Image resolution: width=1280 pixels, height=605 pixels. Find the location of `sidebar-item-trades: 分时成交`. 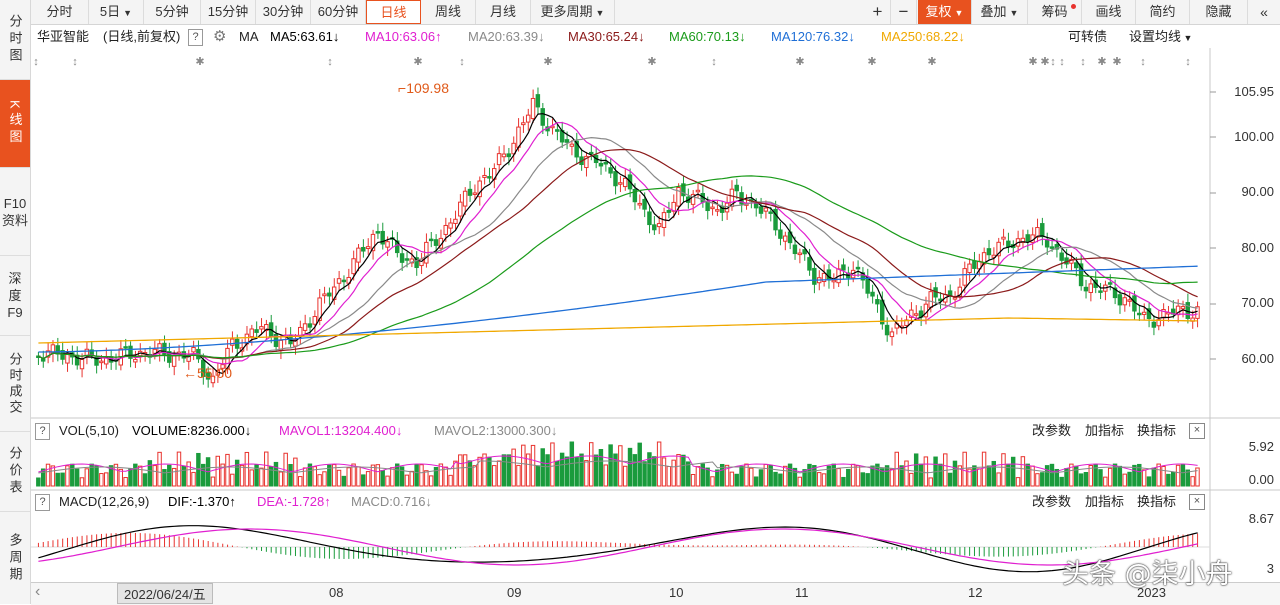

sidebar-item-trades: 分时成交 is located at coordinates (15, 384).